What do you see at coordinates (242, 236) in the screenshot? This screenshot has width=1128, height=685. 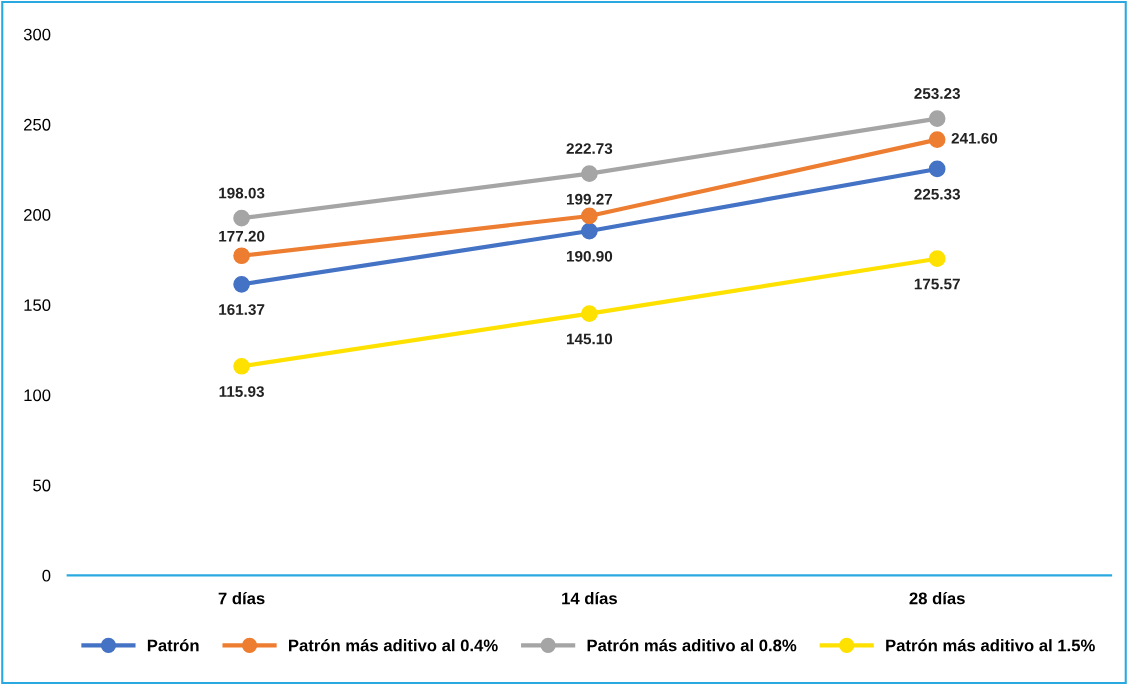 I see `data-label: 177.20` at bounding box center [242, 236].